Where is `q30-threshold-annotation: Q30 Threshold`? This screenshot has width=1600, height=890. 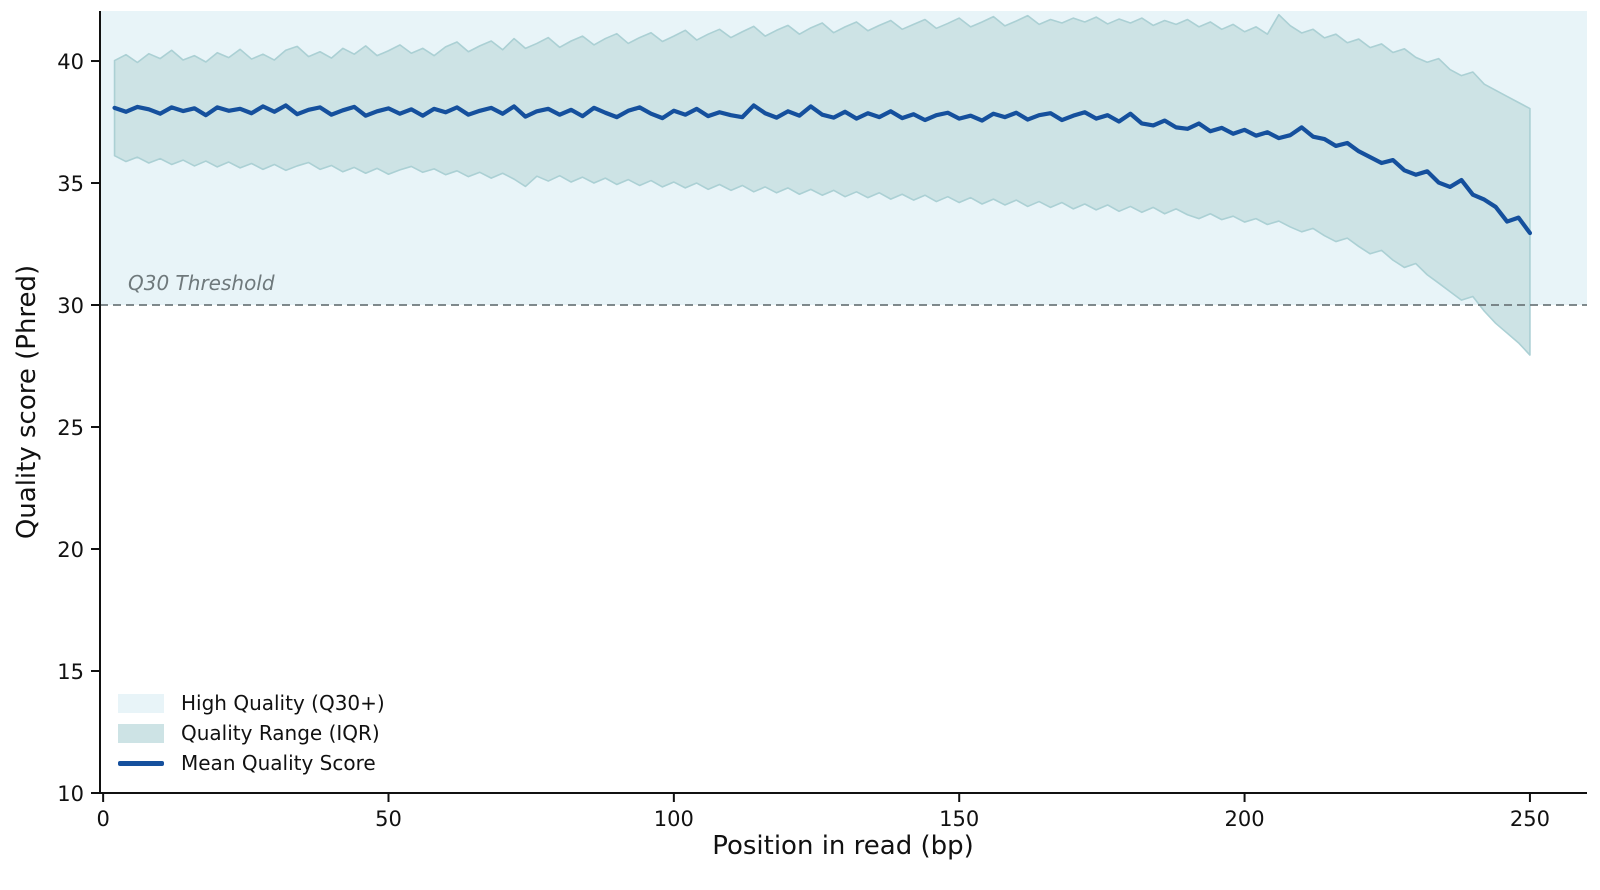 q30-threshold-annotation: Q30 Threshold is located at coordinates (201, 283).